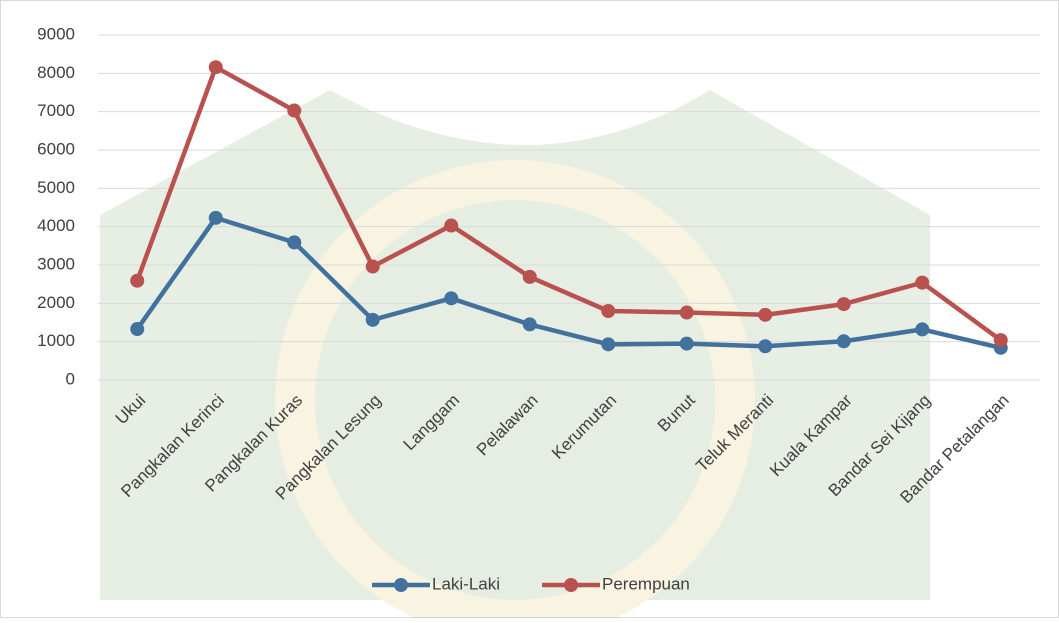  What do you see at coordinates (56, 340) in the screenshot?
I see `y-tick-label: 1000` at bounding box center [56, 340].